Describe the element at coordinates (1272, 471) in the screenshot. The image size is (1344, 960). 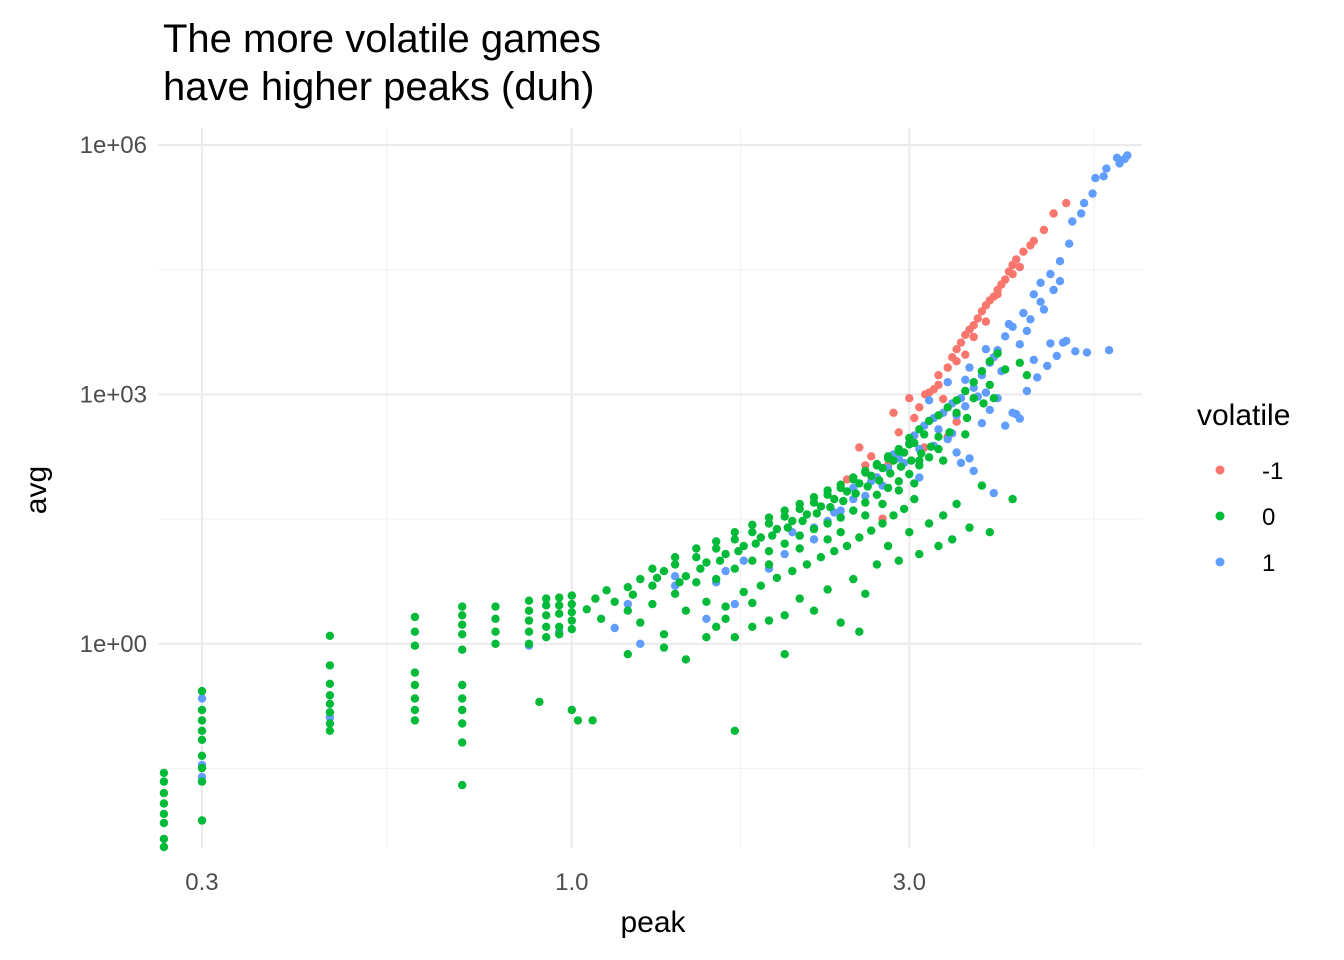
I see `legend-label: -1` at that location.